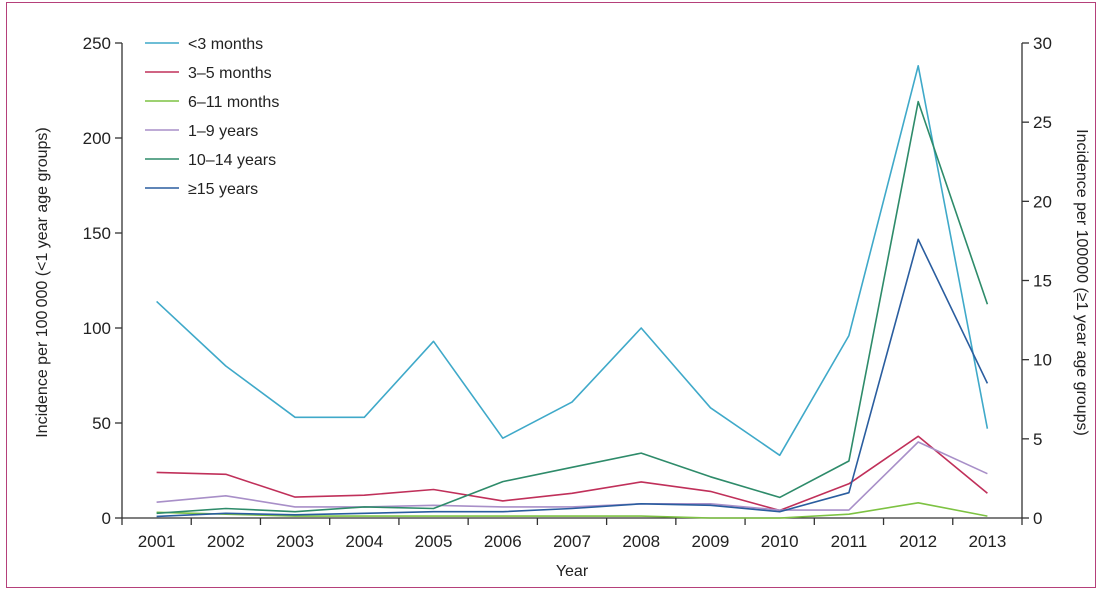 This screenshot has height=592, width=1103. Describe the element at coordinates (918, 541) in the screenshot. I see `x-tick-label: 2012` at that location.